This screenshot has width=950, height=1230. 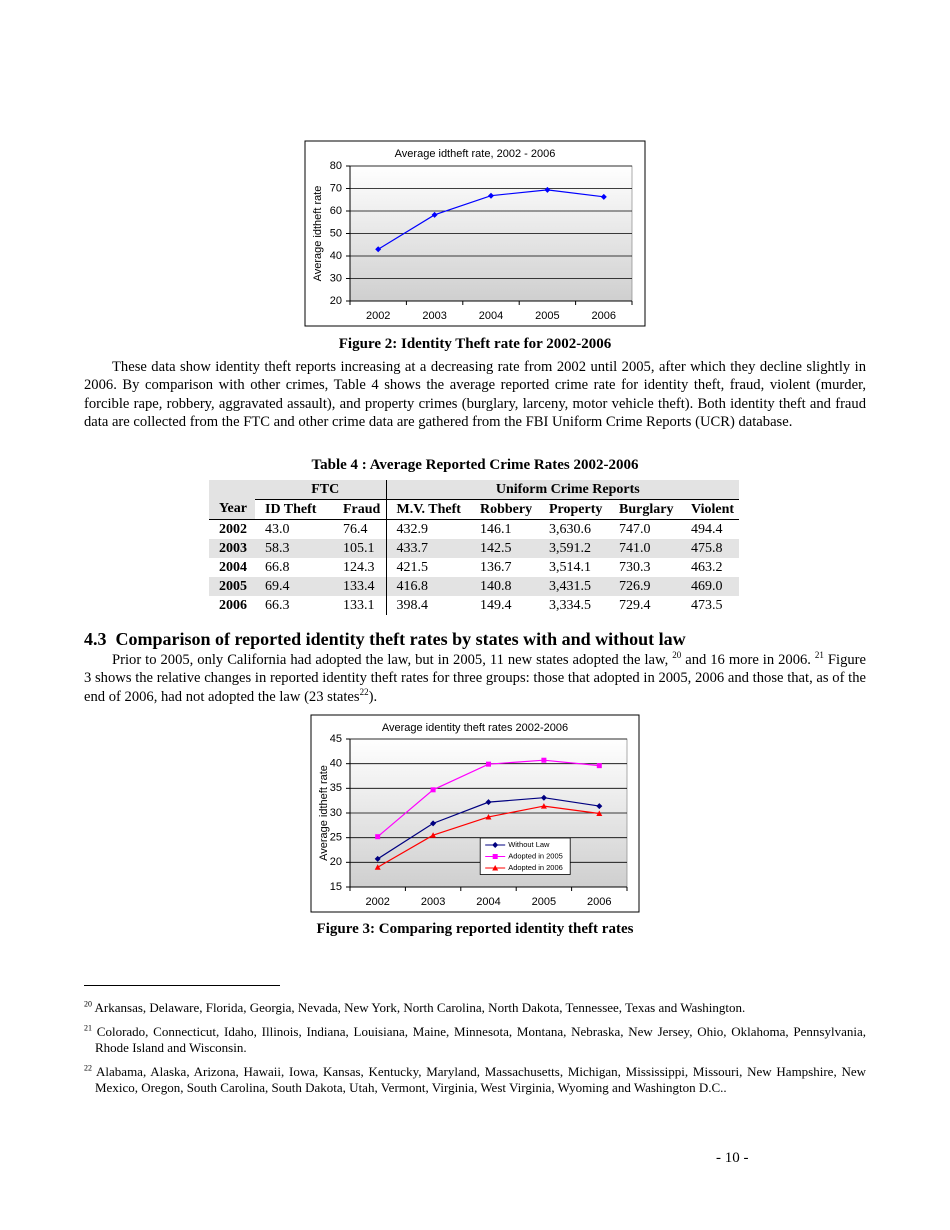 What do you see at coordinates (574, 509) in the screenshot?
I see `column-header: Property` at bounding box center [574, 509].